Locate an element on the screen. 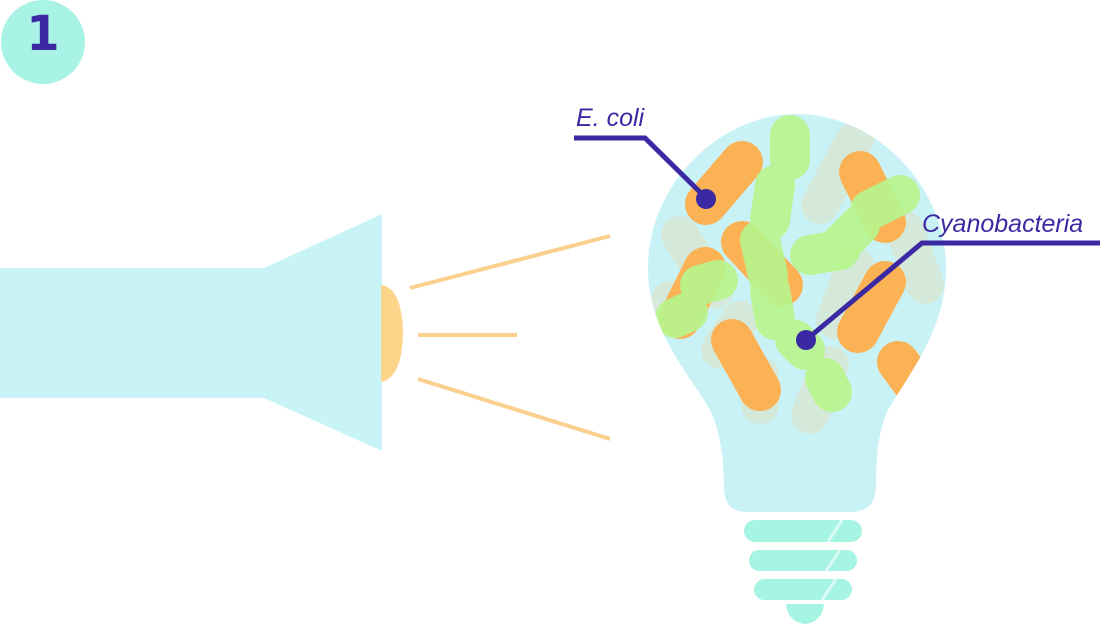 This screenshot has height=630, width=1102. step-badge-circle is located at coordinates (43, 42).